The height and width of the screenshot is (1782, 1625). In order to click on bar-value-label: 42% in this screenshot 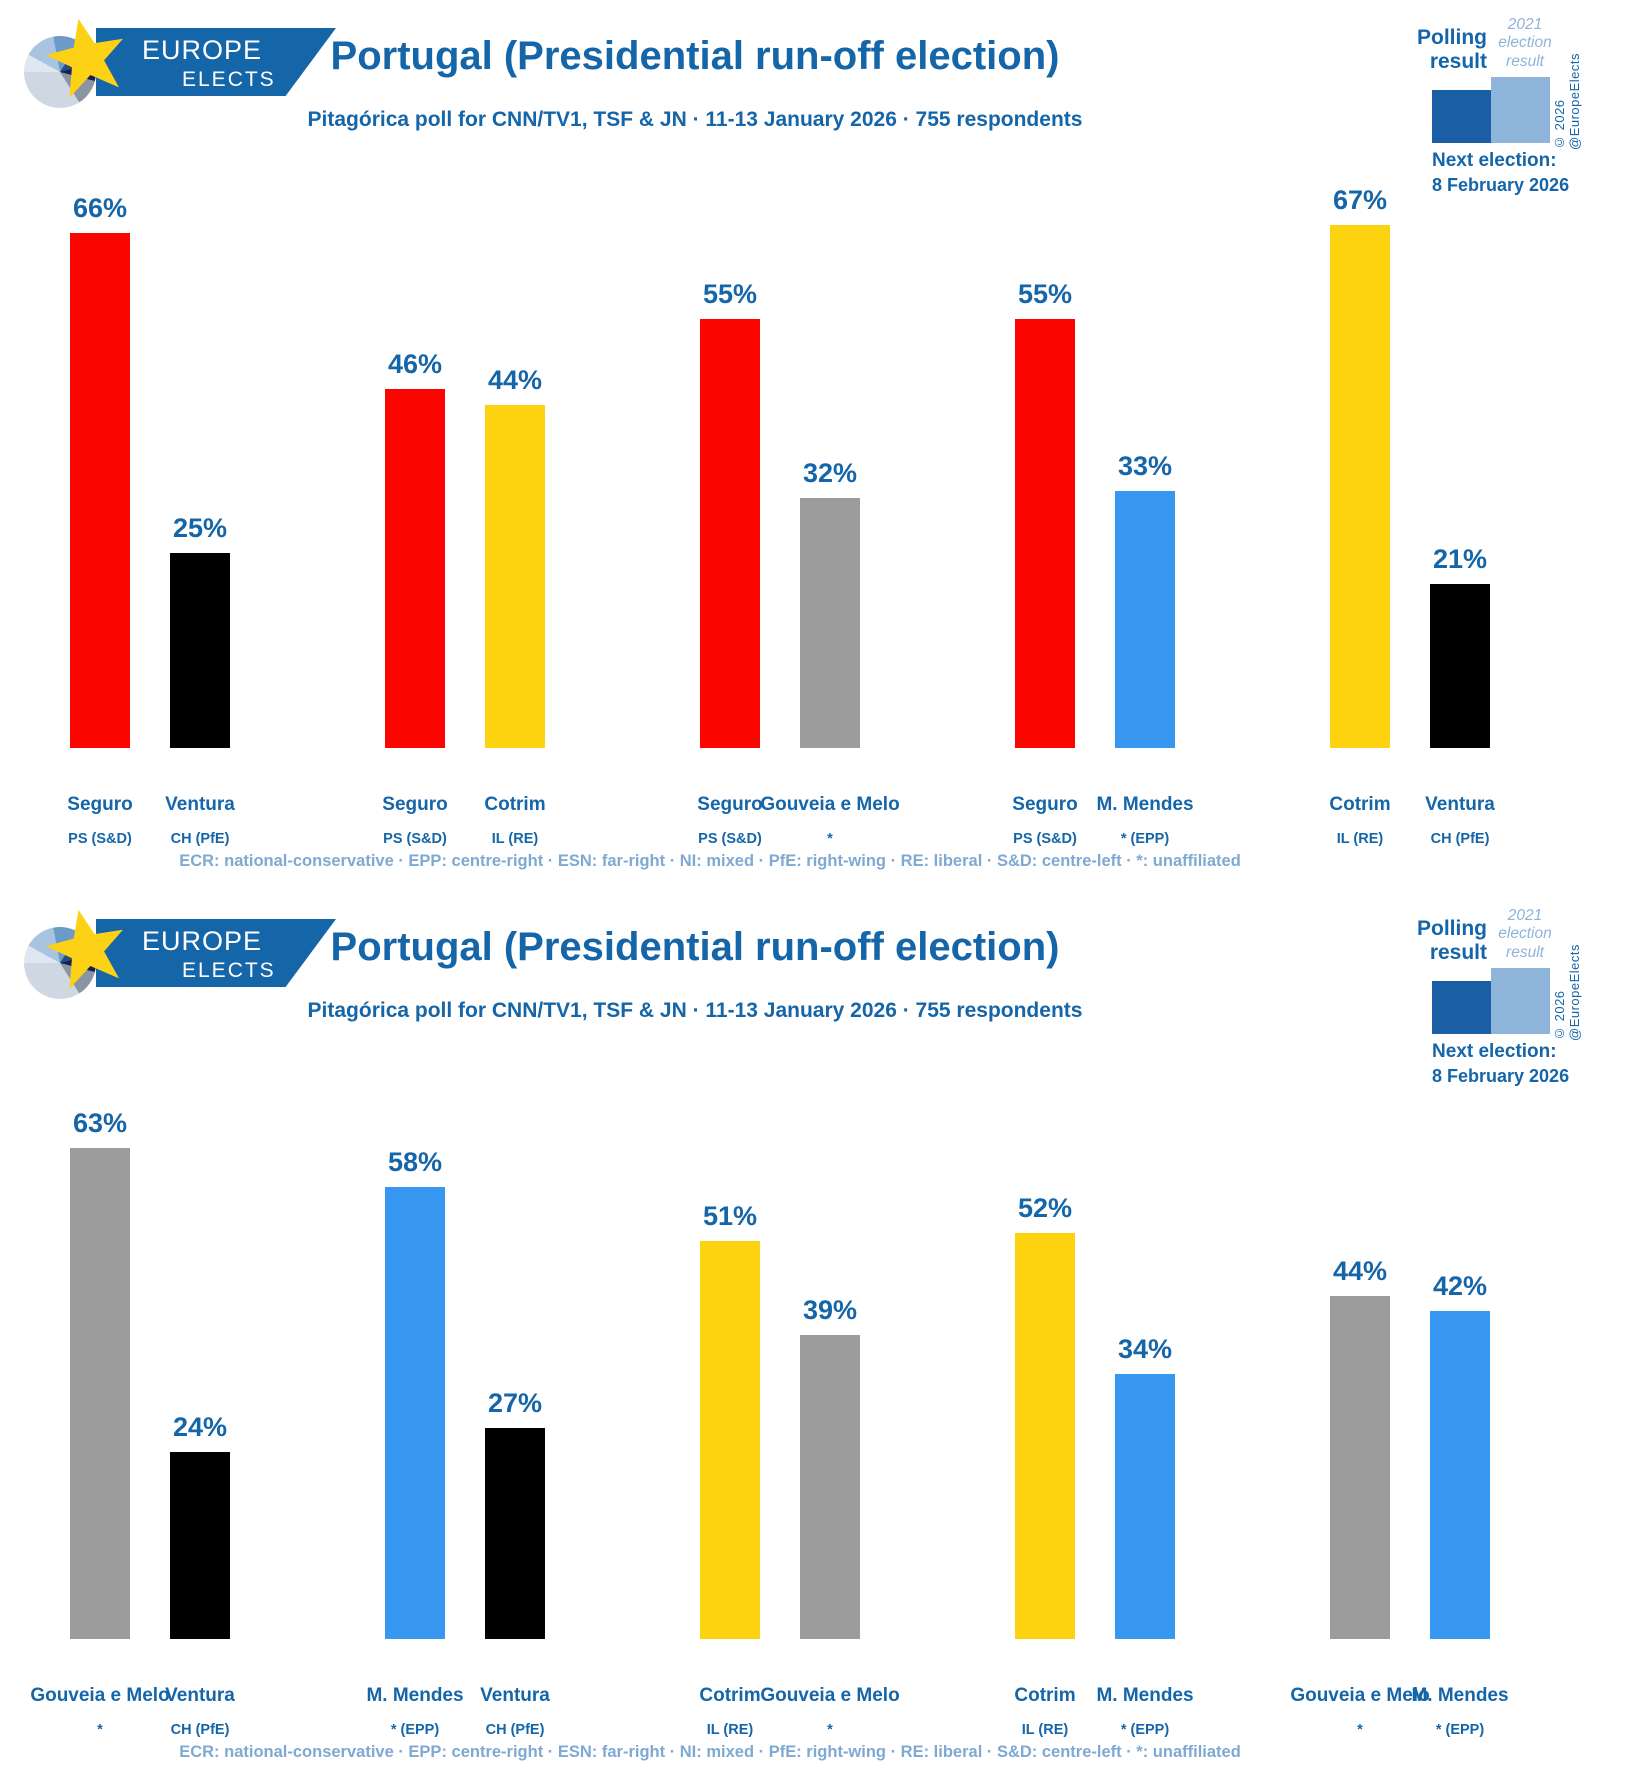, I will do `click(1460, 1286)`.